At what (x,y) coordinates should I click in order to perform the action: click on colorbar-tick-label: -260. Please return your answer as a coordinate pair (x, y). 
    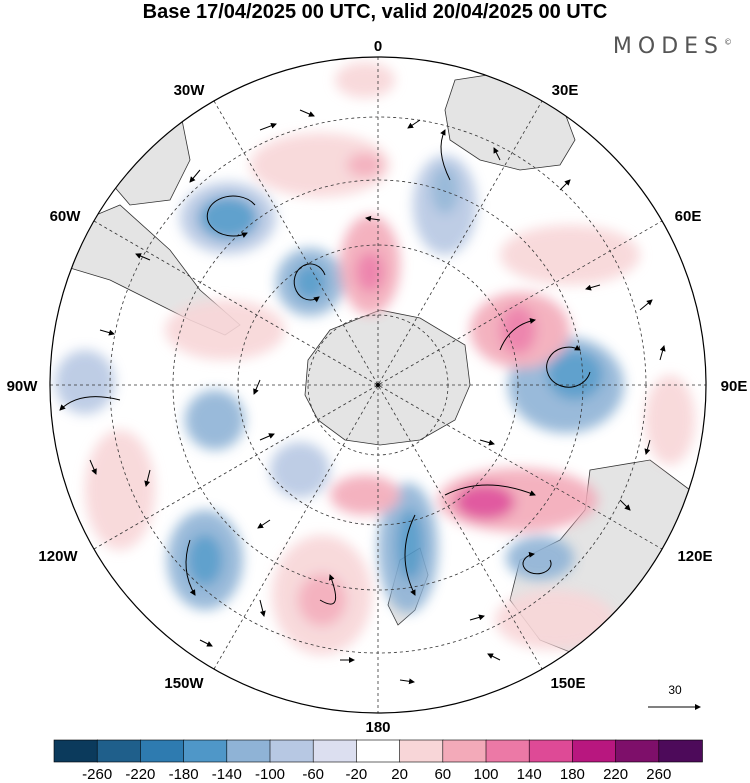
    Looking at the image, I should click on (97, 774).